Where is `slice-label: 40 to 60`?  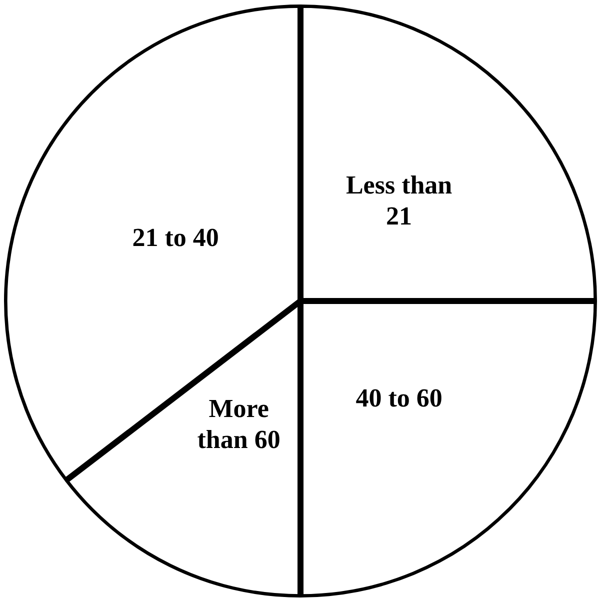 slice-label: 40 to 60 is located at coordinates (399, 397).